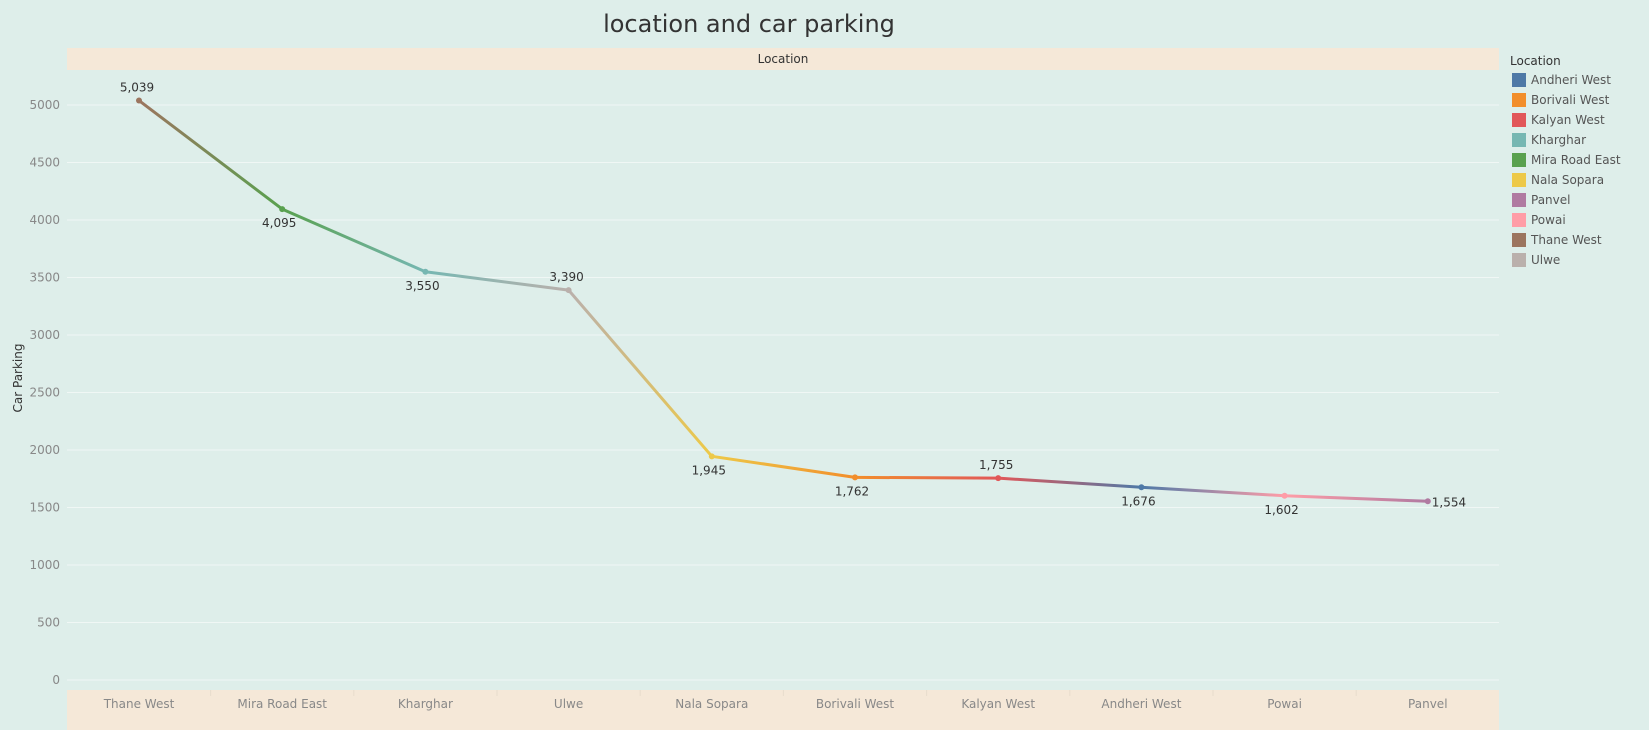 This screenshot has height=730, width=1649. I want to click on legend-item: Mira Road East, so click(1577, 160).